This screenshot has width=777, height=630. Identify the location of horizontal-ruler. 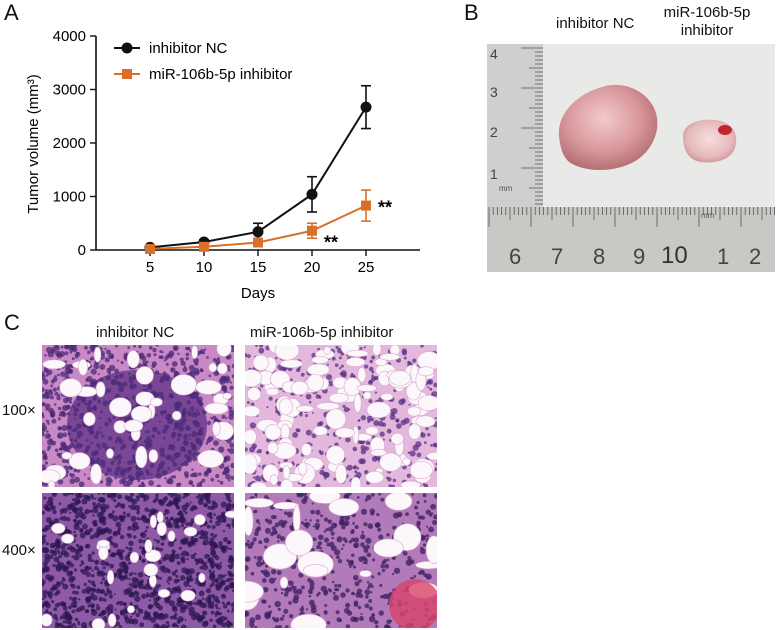
(631, 239).